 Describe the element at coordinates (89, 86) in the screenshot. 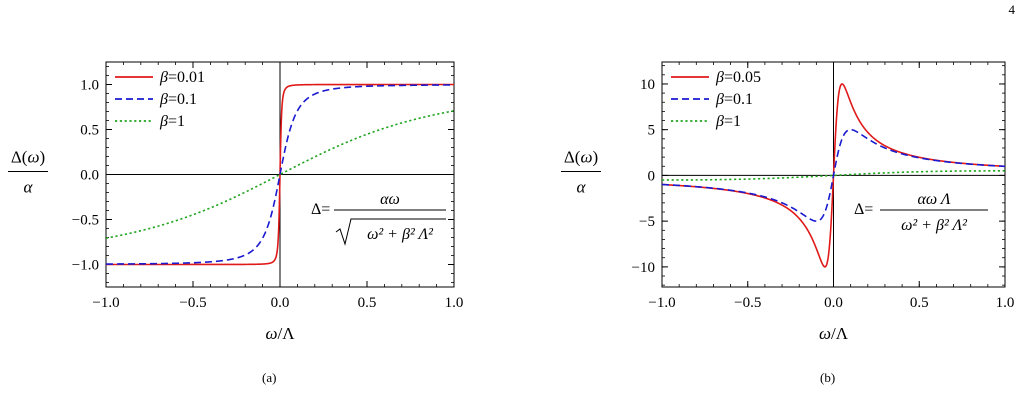

I see `y-tick-label: 1.0` at that location.